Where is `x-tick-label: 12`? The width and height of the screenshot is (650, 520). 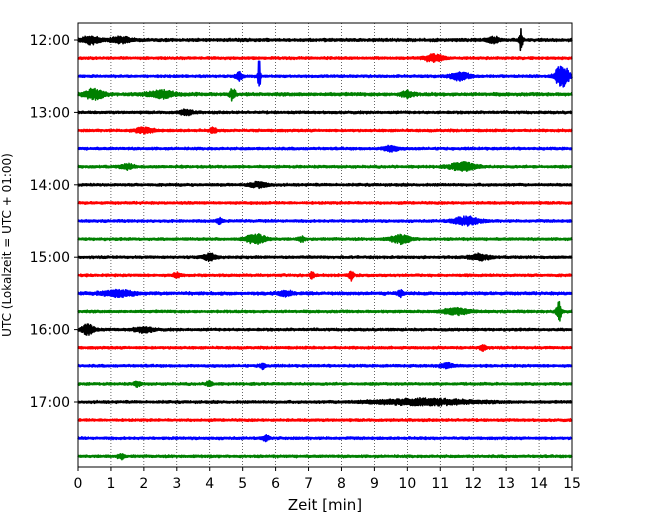
x-tick-label: 12 is located at coordinates (473, 484).